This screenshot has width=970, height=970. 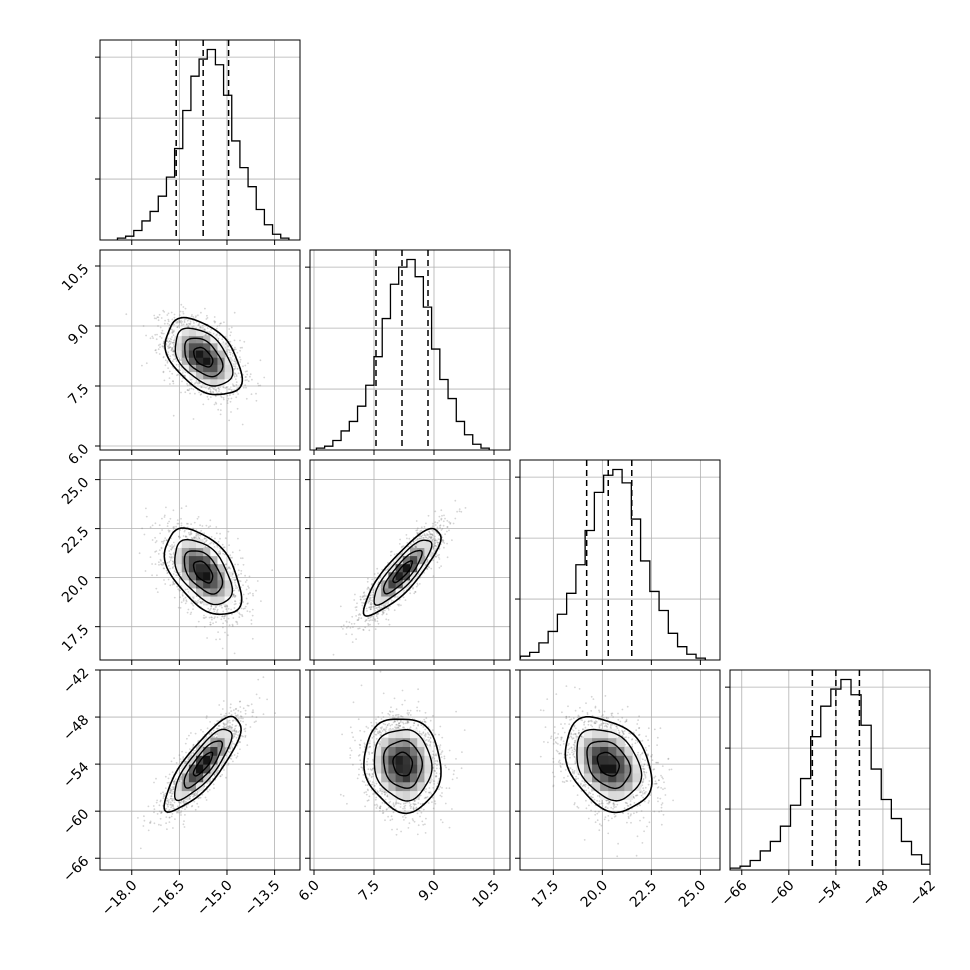 I want to click on contour-line, so click(x=204, y=356).